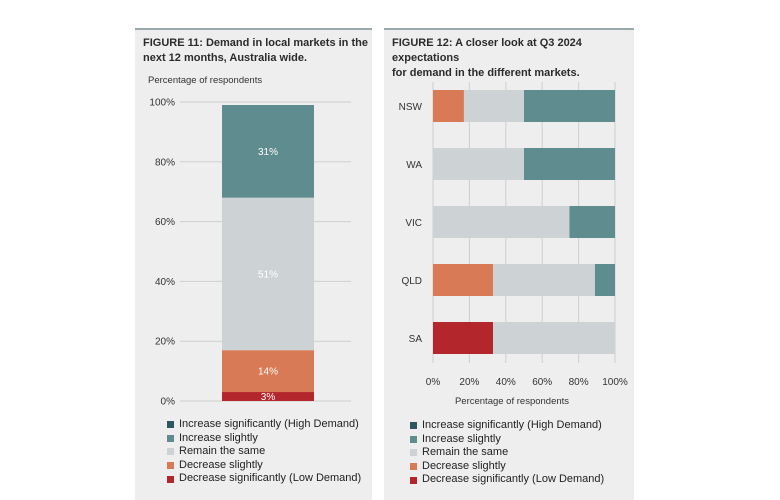 The width and height of the screenshot is (780, 500). Describe the element at coordinates (493, 106) in the screenshot. I see `bar-segment-nsw-remain-the-same` at that location.